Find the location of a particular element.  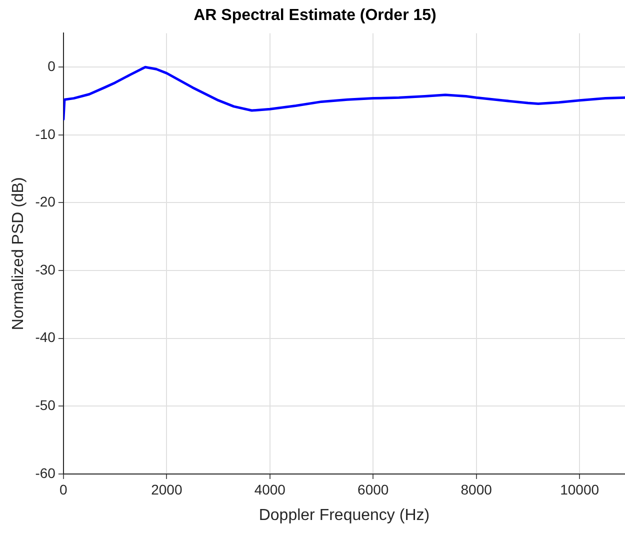

y-axis-title: Normalized PSD (dB) is located at coordinates (19, 253).